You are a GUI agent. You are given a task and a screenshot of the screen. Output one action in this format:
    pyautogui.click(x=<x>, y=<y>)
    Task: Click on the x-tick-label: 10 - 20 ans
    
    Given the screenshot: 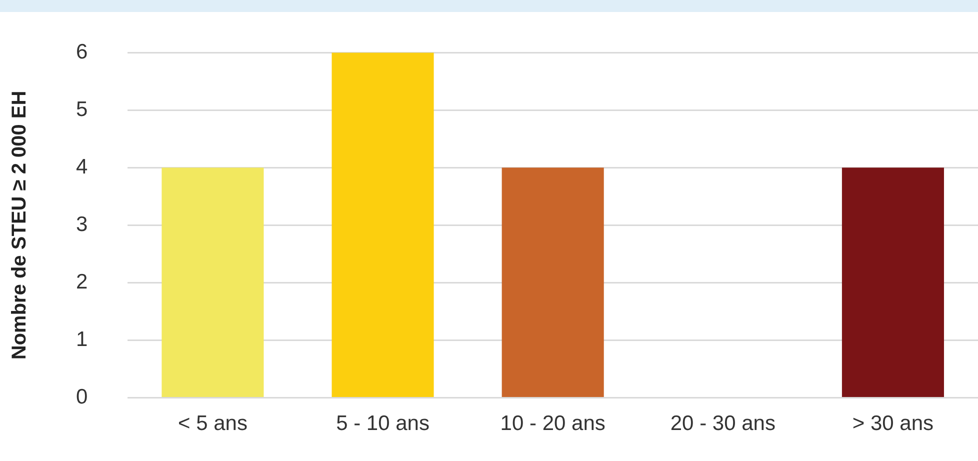 What is the action you would take?
    pyautogui.click(x=553, y=424)
    